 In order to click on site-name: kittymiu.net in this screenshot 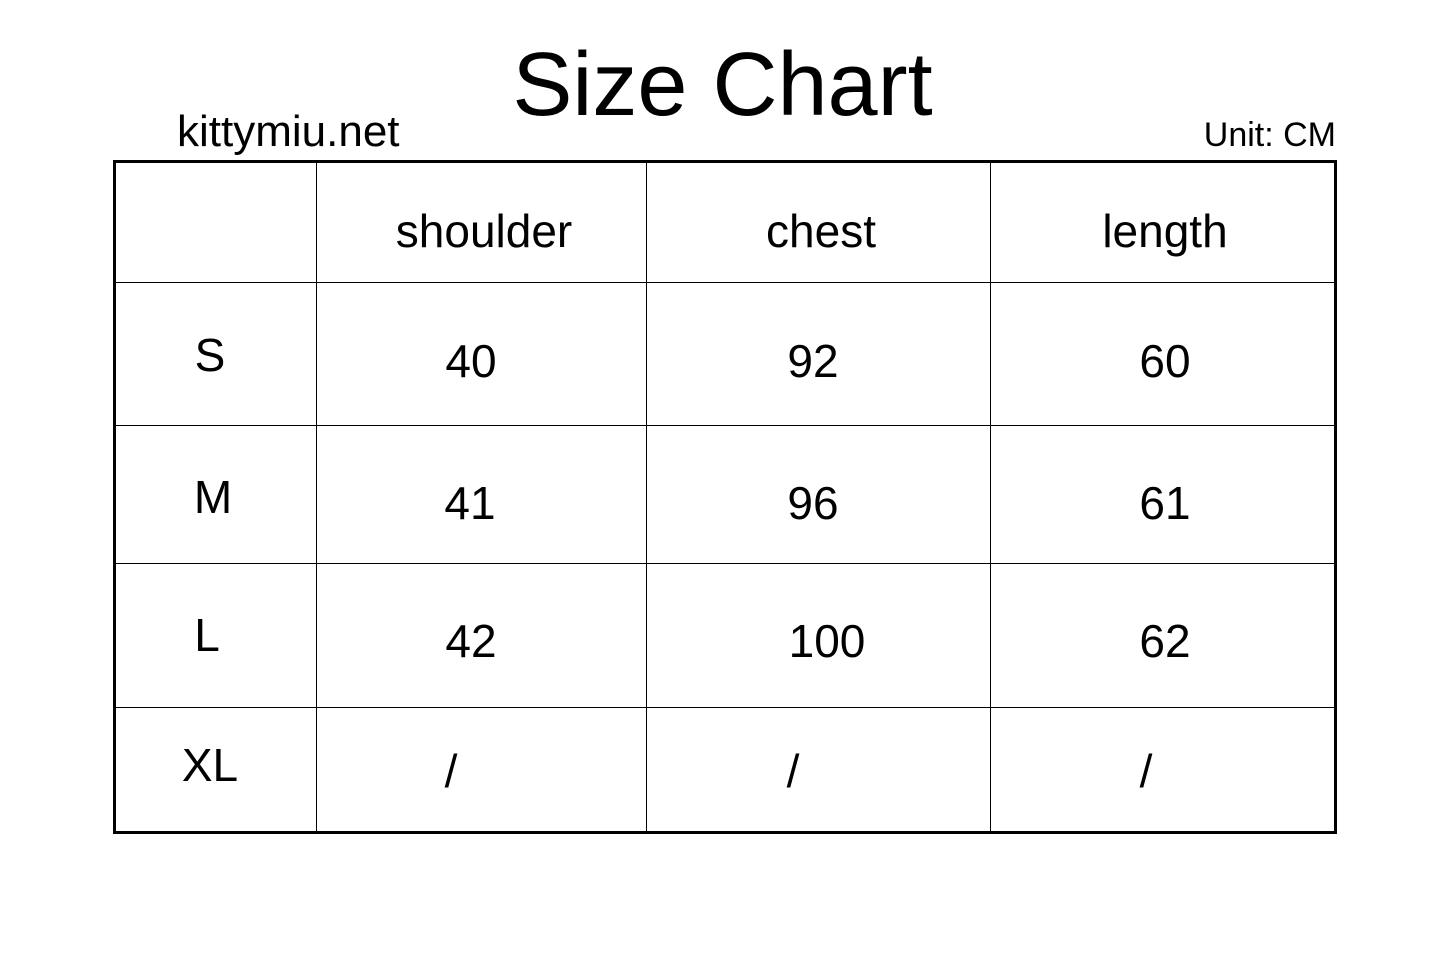, I will do `click(288, 131)`.